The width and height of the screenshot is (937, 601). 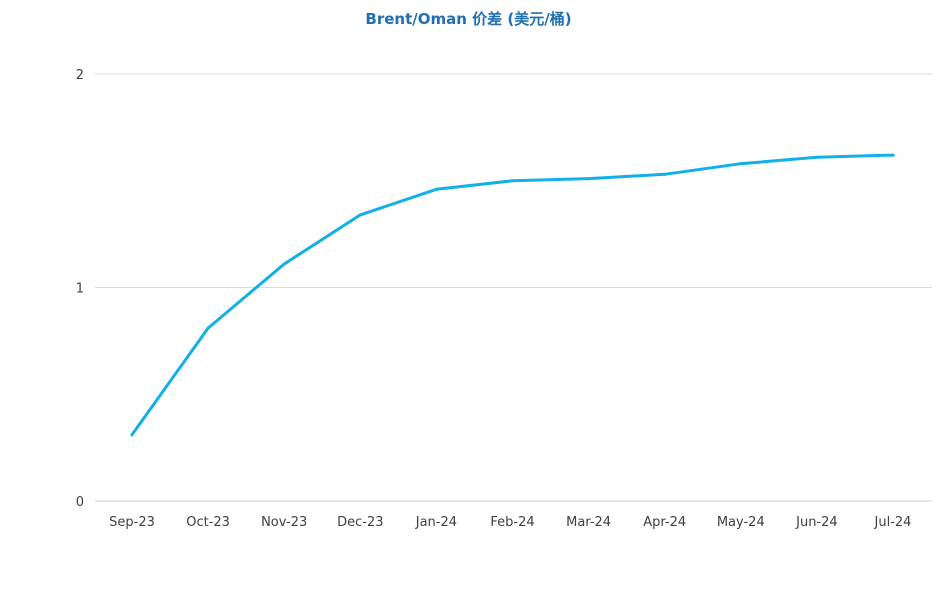 What do you see at coordinates (741, 522) in the screenshot?
I see `x-tick-label: May-24` at bounding box center [741, 522].